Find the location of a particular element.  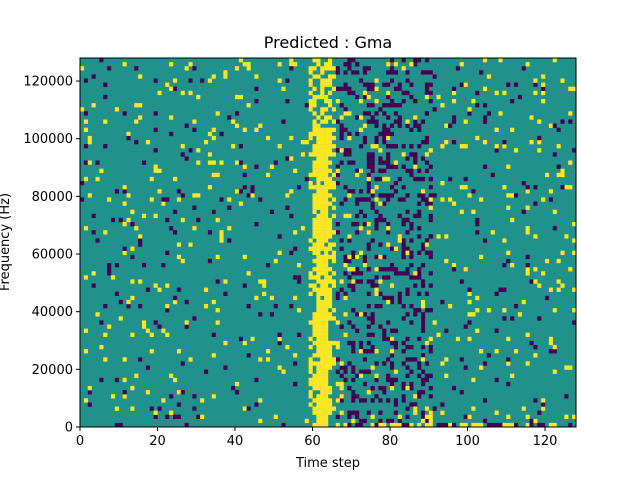

x-axis: 0 20 40 60 80 100 120 is located at coordinates (316, 438).